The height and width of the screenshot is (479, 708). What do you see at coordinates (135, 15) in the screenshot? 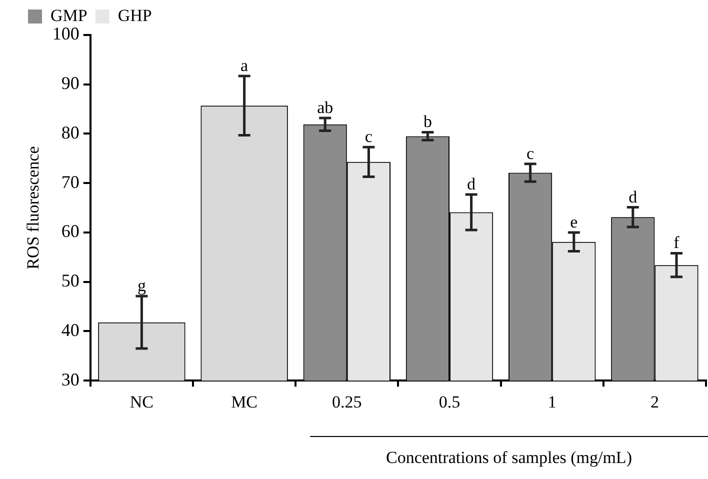
I see `legend-label: GHP` at bounding box center [135, 15].